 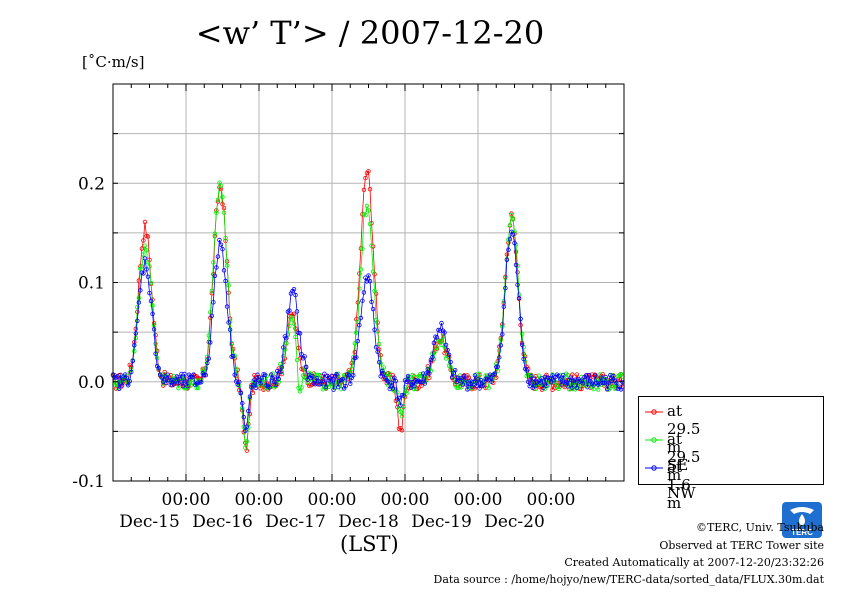 What do you see at coordinates (551, 500) in the screenshot?
I see `x-tick-time-label: 00:00` at bounding box center [551, 500].